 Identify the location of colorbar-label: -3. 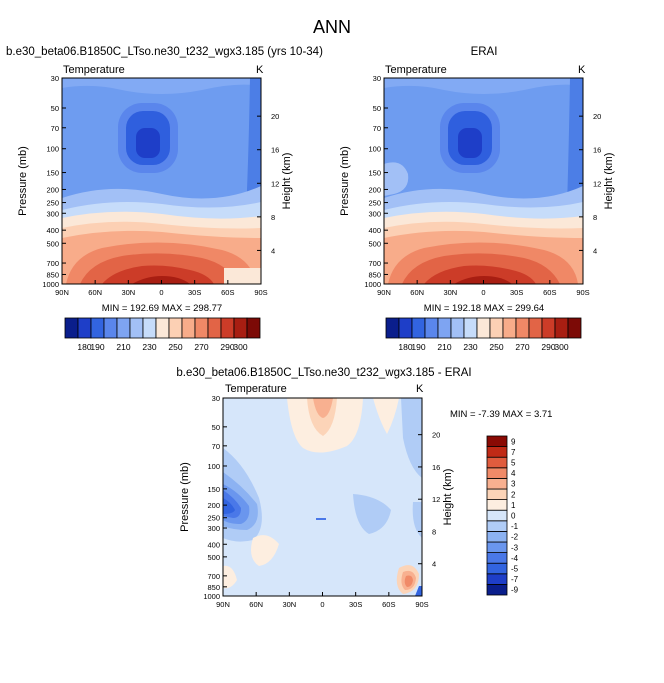
(515, 547).